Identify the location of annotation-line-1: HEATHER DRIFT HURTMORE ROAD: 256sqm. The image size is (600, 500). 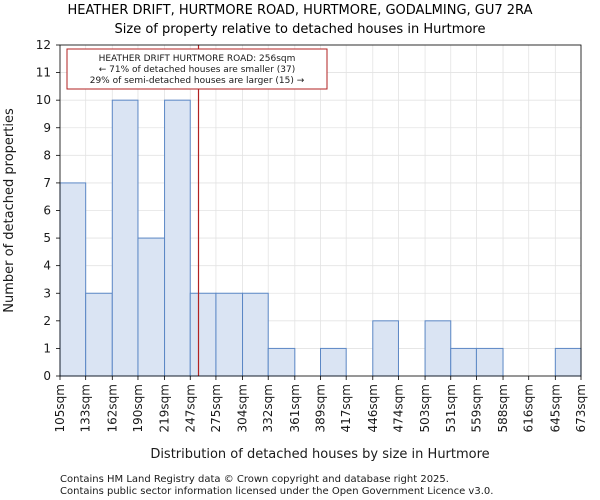
(197, 59).